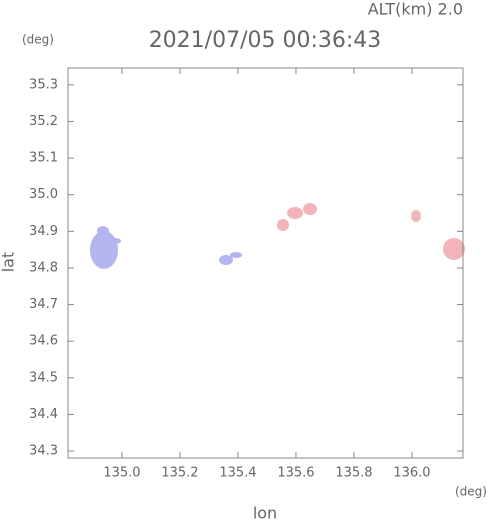 The height and width of the screenshot is (521, 491). Describe the element at coordinates (43, 451) in the screenshot. I see `y-tick-label: 34.3` at that location.